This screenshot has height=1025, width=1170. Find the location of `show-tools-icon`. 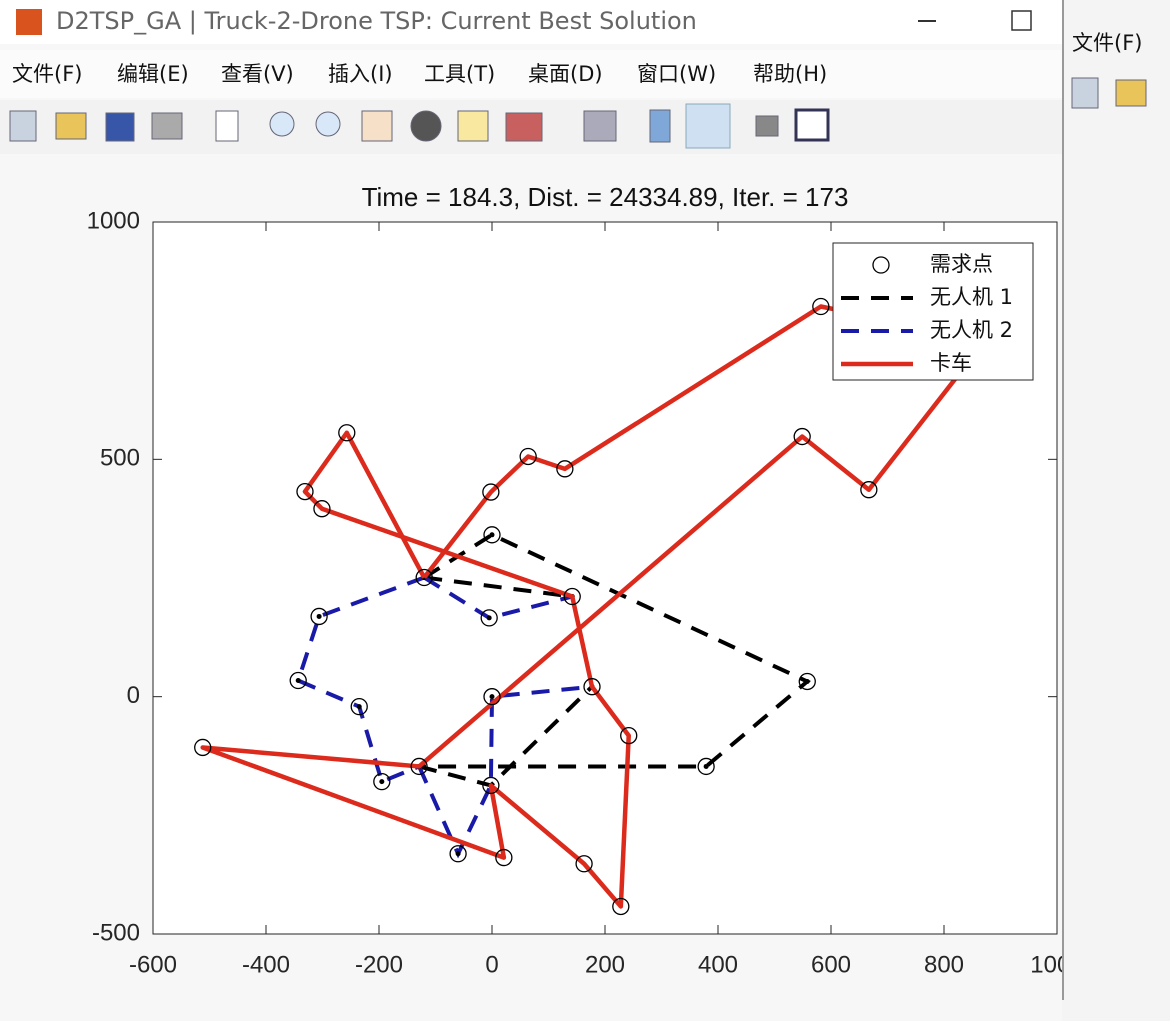

show-tools-icon is located at coordinates (812, 125).